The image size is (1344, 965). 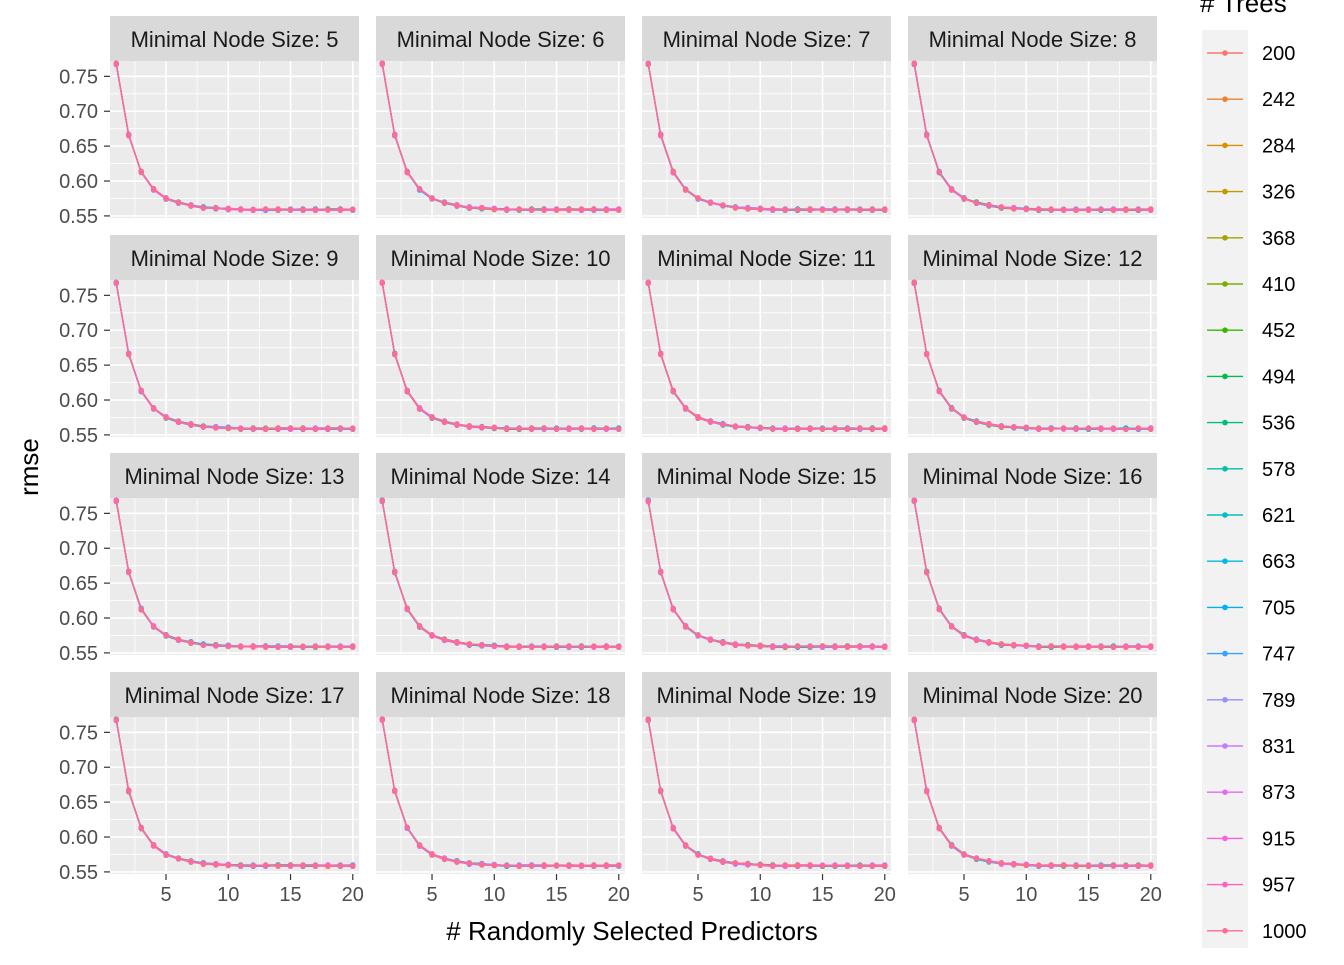 What do you see at coordinates (767, 39) in the screenshot?
I see `facet-strip-label: Minimal Node Size: 7` at bounding box center [767, 39].